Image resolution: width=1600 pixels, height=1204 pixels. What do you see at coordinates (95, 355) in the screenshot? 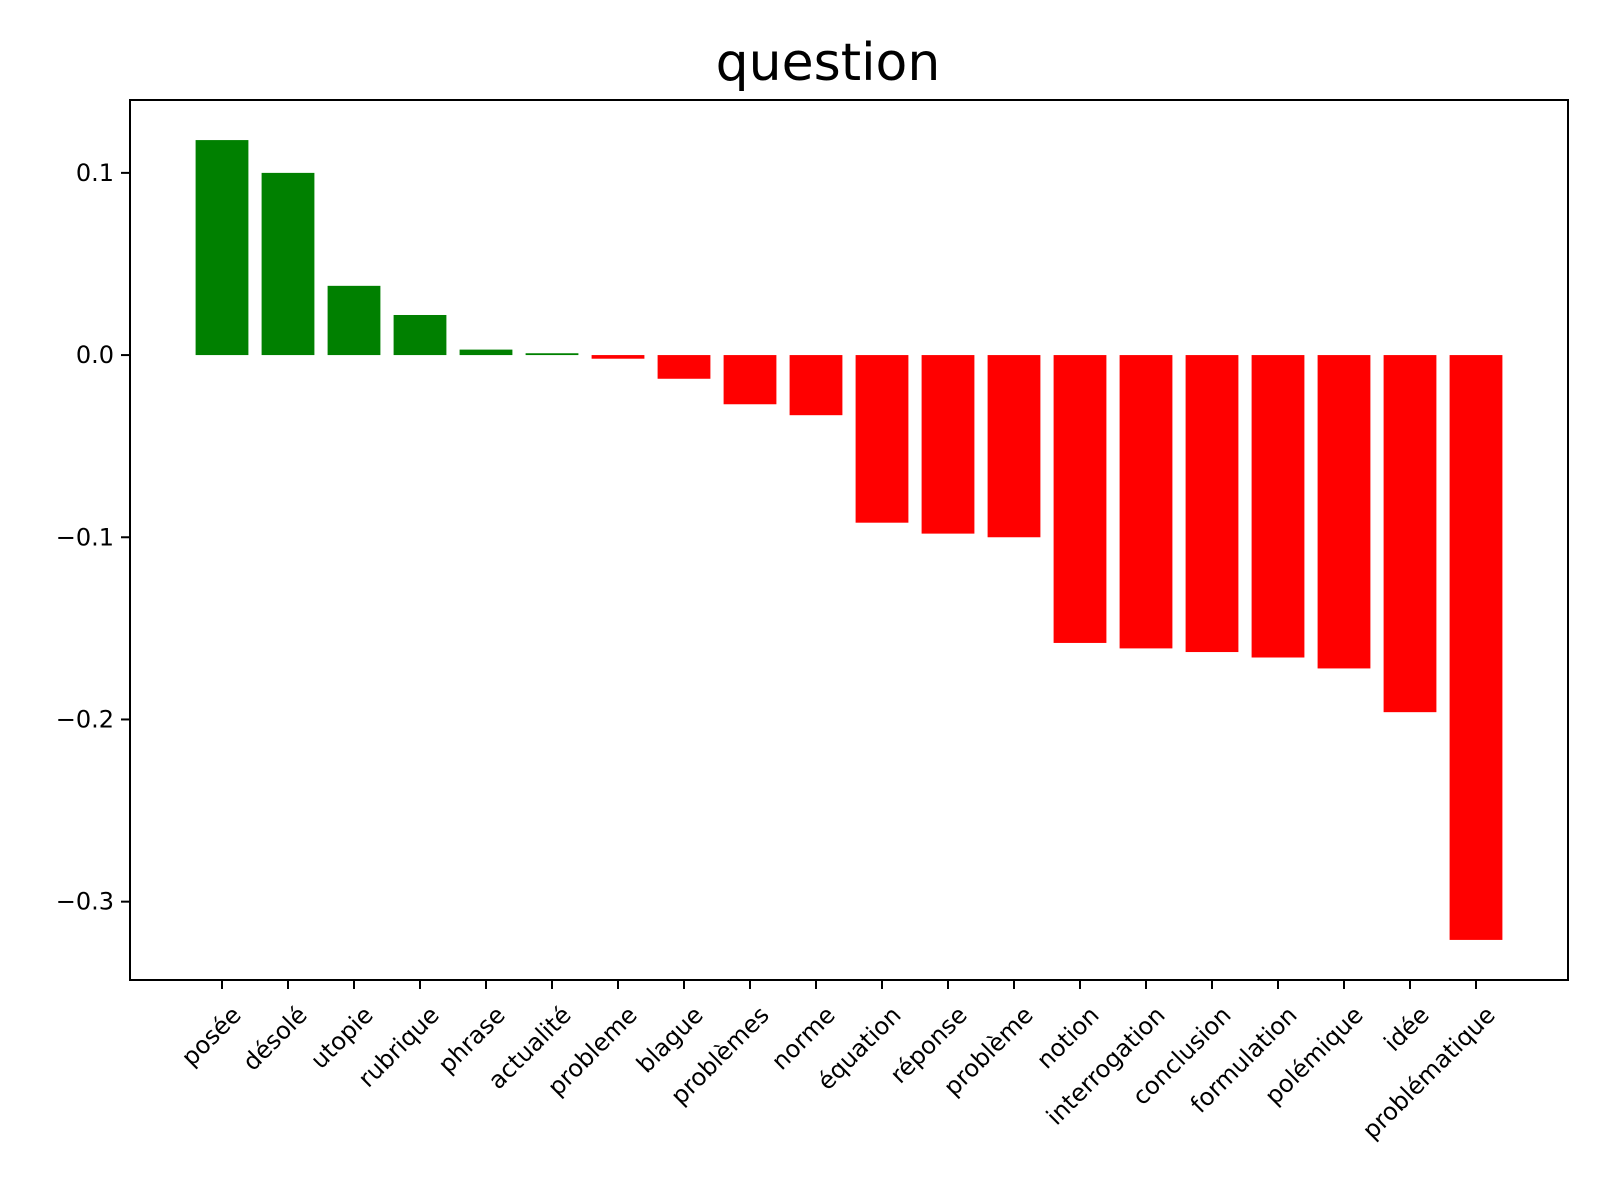
I see `y-tick-label: 0.0` at bounding box center [95, 355].